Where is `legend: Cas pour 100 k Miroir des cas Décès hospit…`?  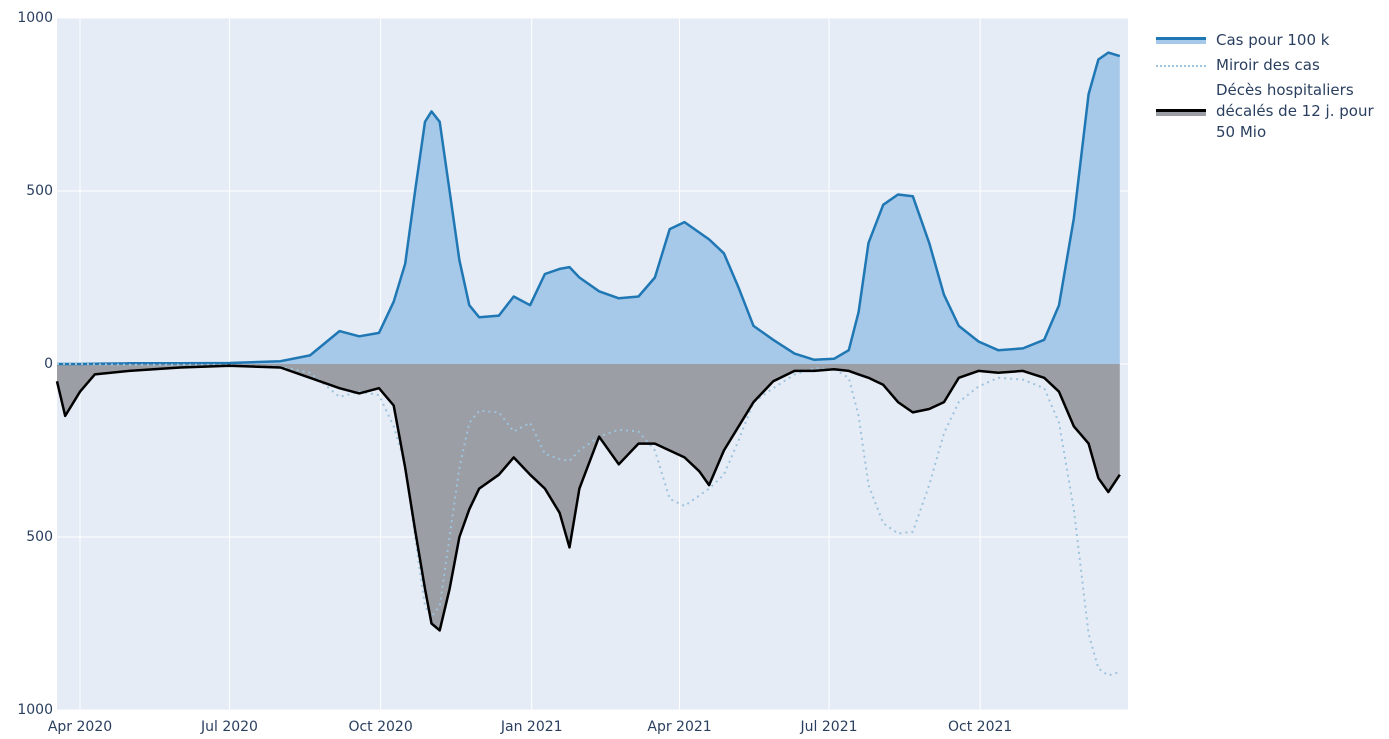
legend: Cas pour 100 k Miroir des cas Décès hospit… is located at coordinates (1265, 88).